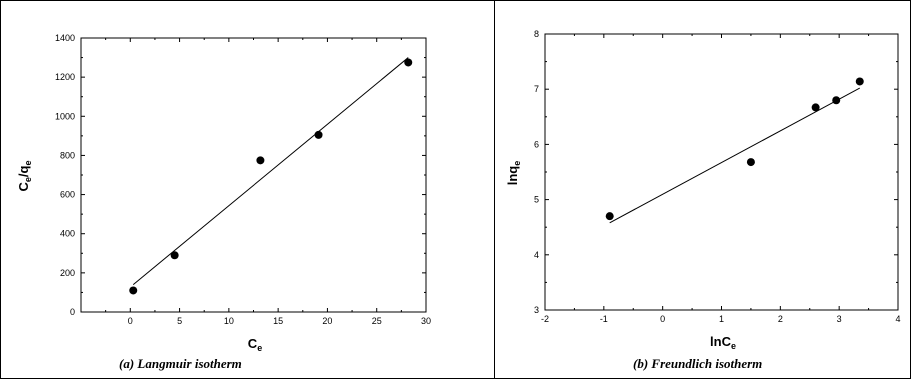 The image size is (911, 379). I want to click on freundlich-y-tick-label: 6, so click(536, 144).